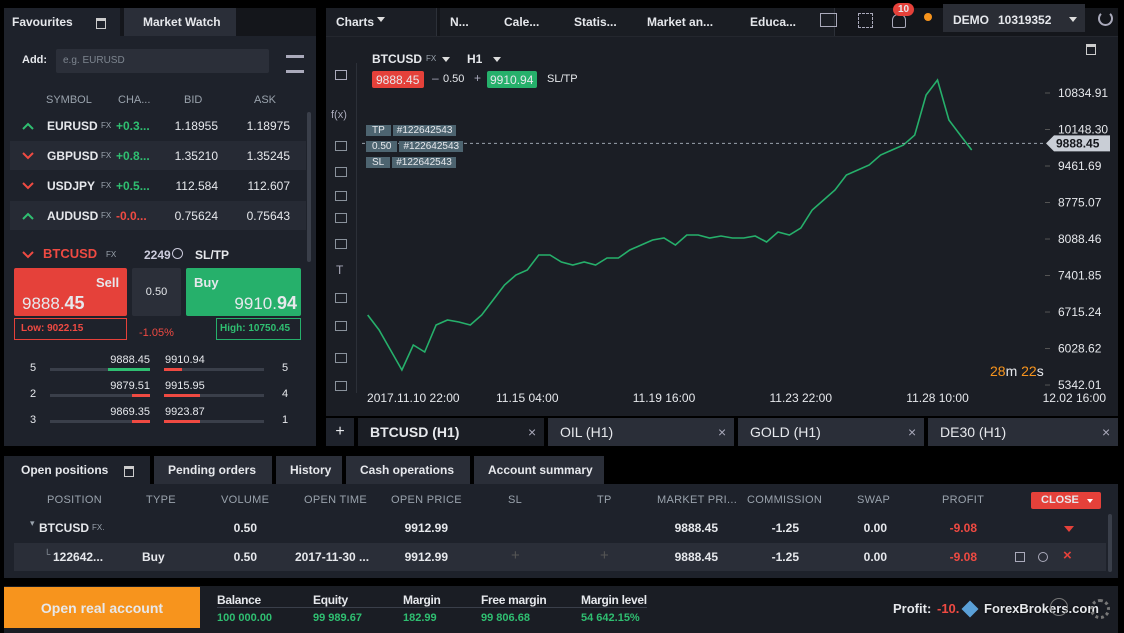  I want to click on arrow, so click(28, 186).